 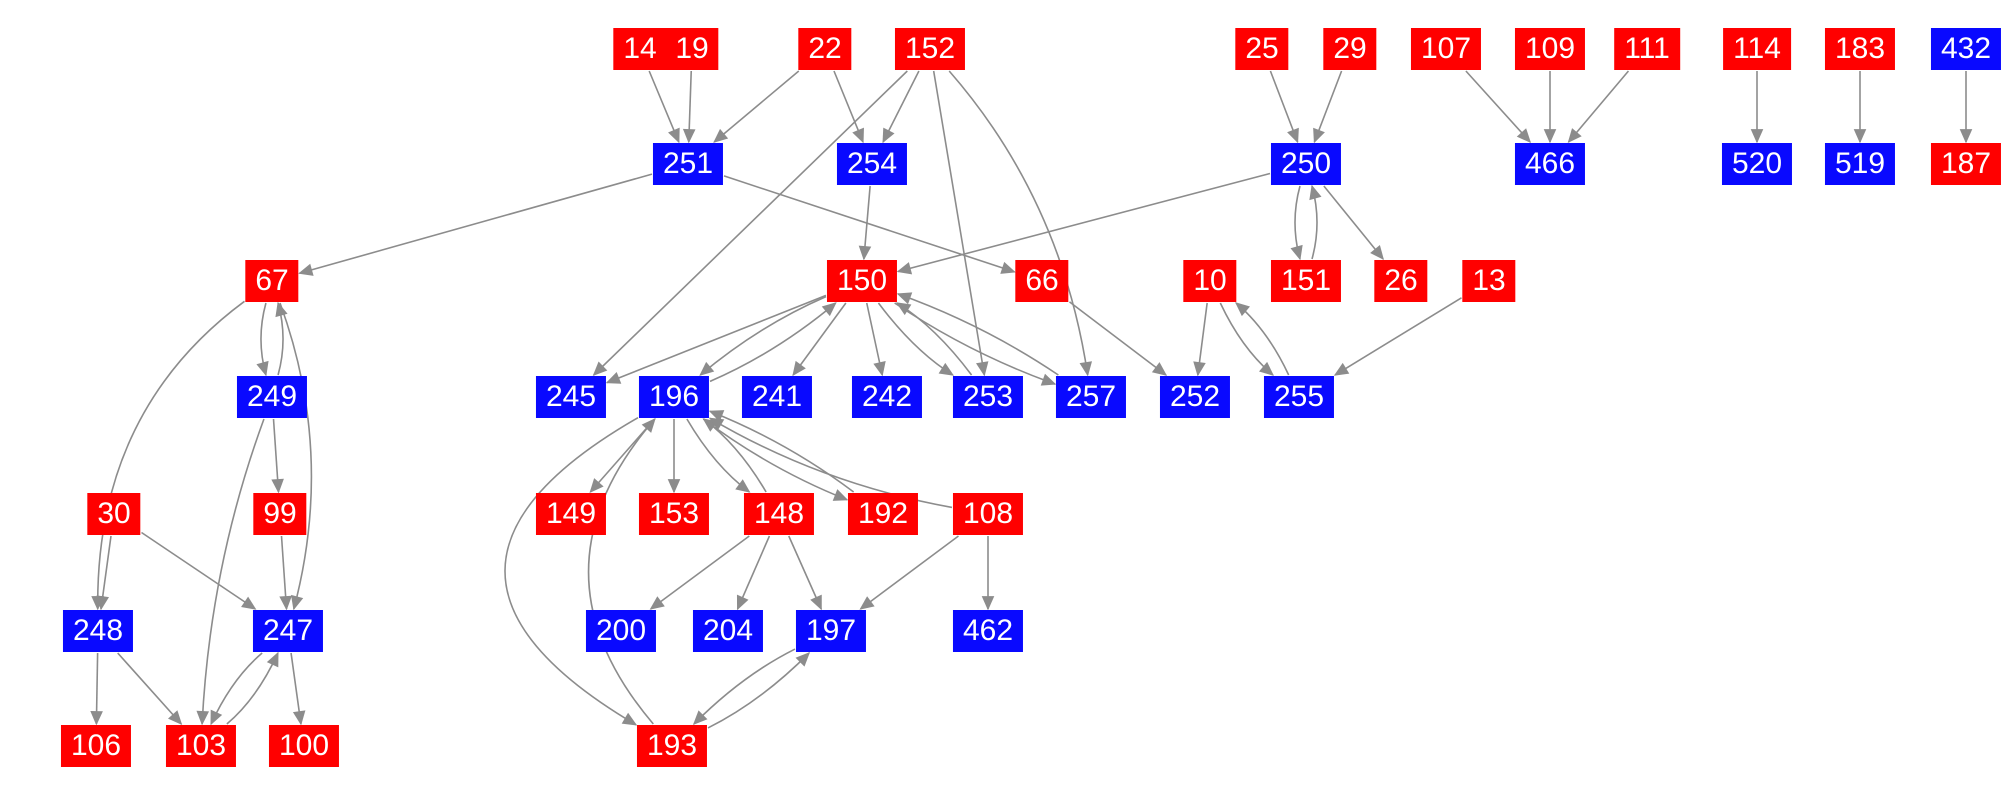 I want to click on graph-node-108: 108, so click(x=988, y=514).